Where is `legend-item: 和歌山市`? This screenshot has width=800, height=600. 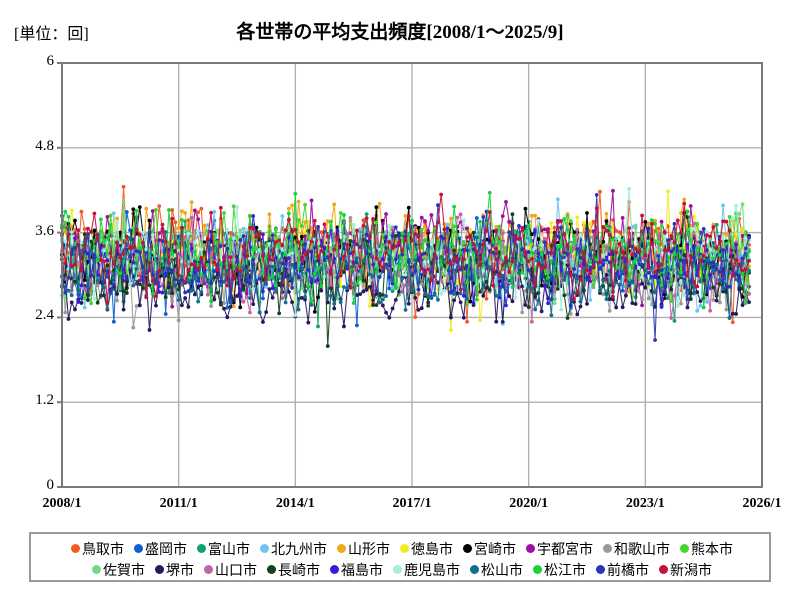
legend-item: 和歌山市 is located at coordinates (636, 549).